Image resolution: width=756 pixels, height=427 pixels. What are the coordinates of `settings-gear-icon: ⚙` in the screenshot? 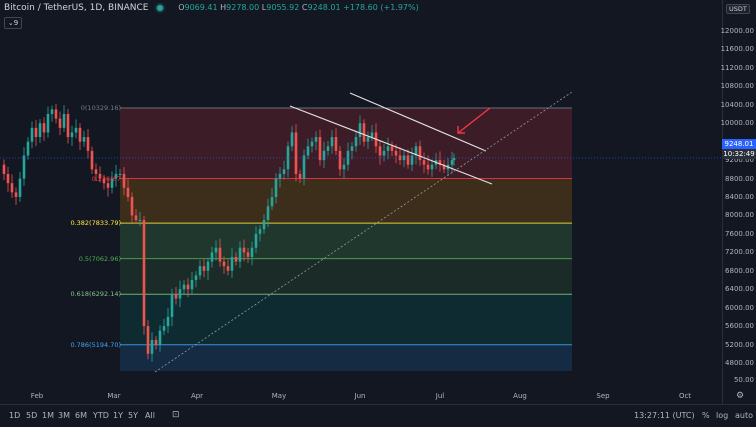 It's located at (740, 396).